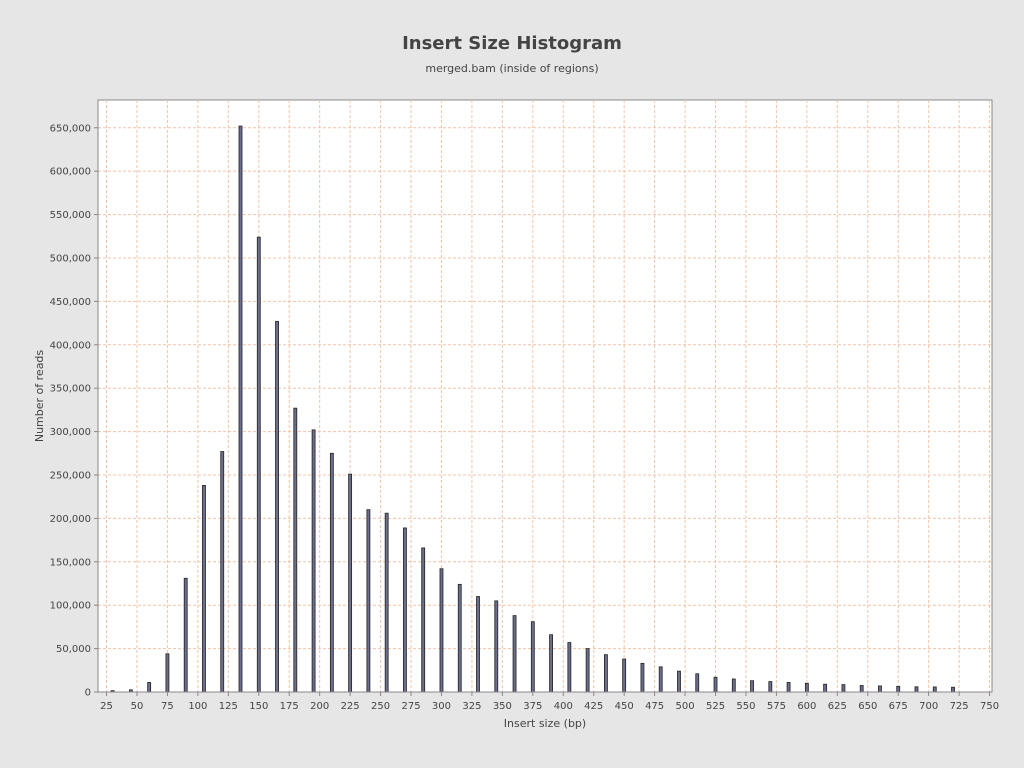 This screenshot has height=768, width=1024. I want to click on x-tick-label: 600, so click(806, 706).